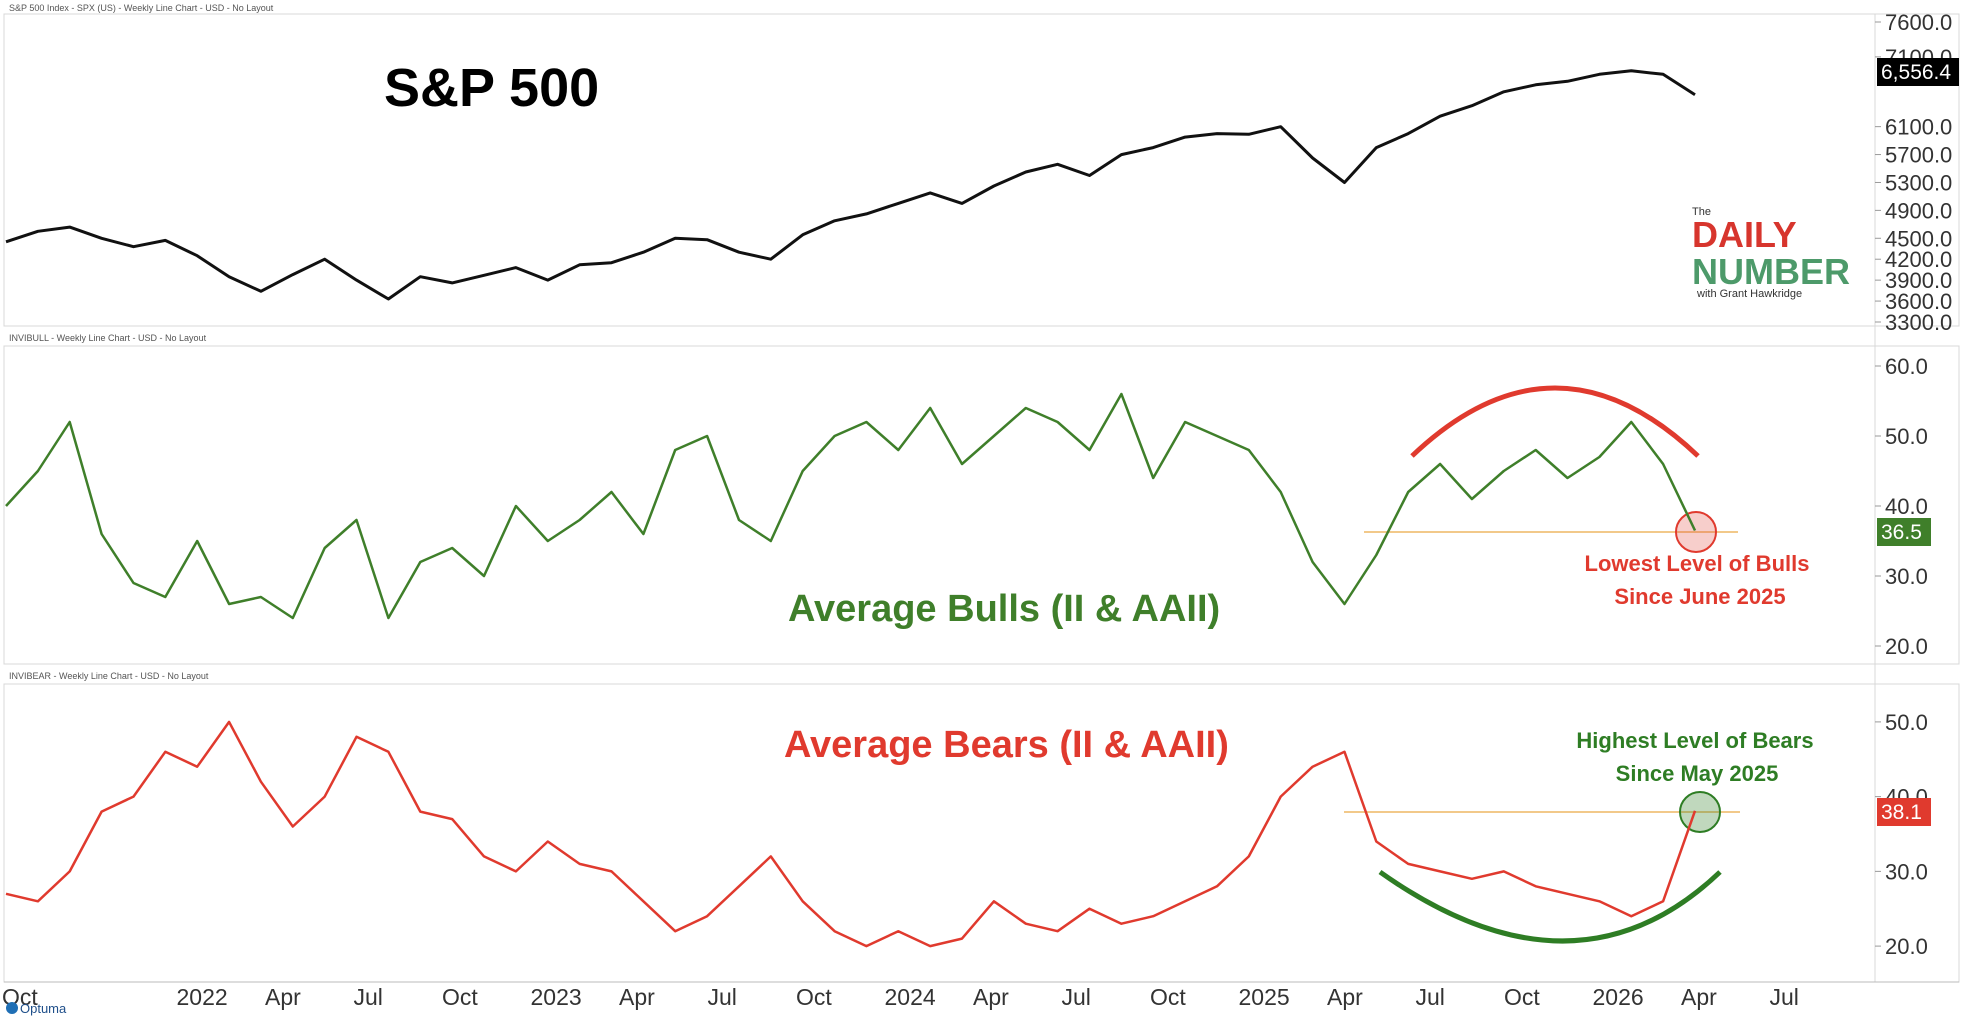 This screenshot has height=1023, width=1964. Describe the element at coordinates (1696, 532) in the screenshot. I see `bulls-low-marker` at that location.